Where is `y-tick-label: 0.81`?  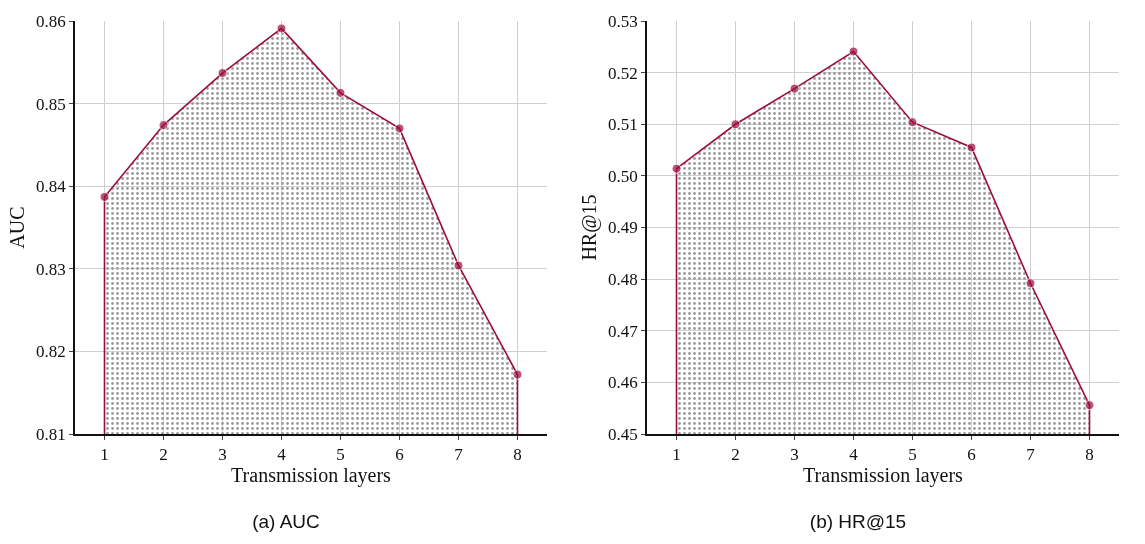 y-tick-label: 0.81 is located at coordinates (51, 434).